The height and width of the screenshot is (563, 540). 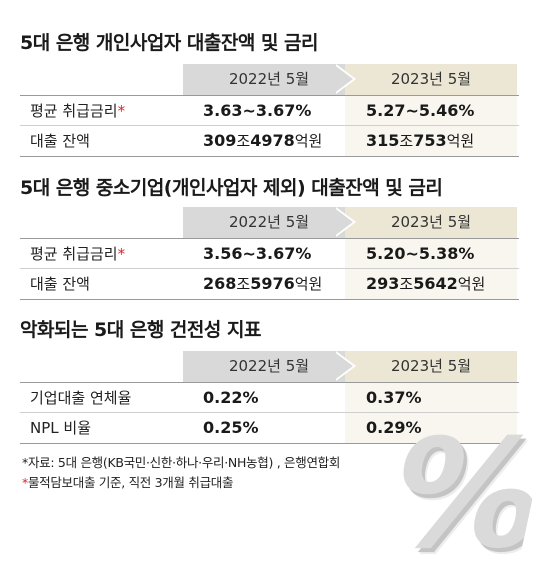 I want to click on section-3-header-arrow, so click(x=343, y=366).